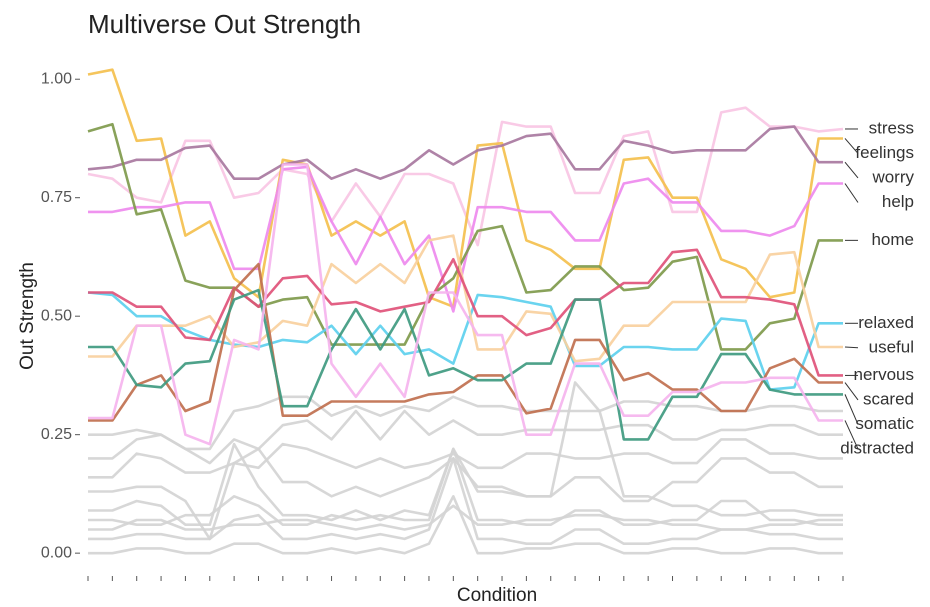 Image resolution: width=930 pixels, height=607 pixels. What do you see at coordinates (56, 315) in the screenshot?
I see `y-tick-label: 0.50` at bounding box center [56, 315].